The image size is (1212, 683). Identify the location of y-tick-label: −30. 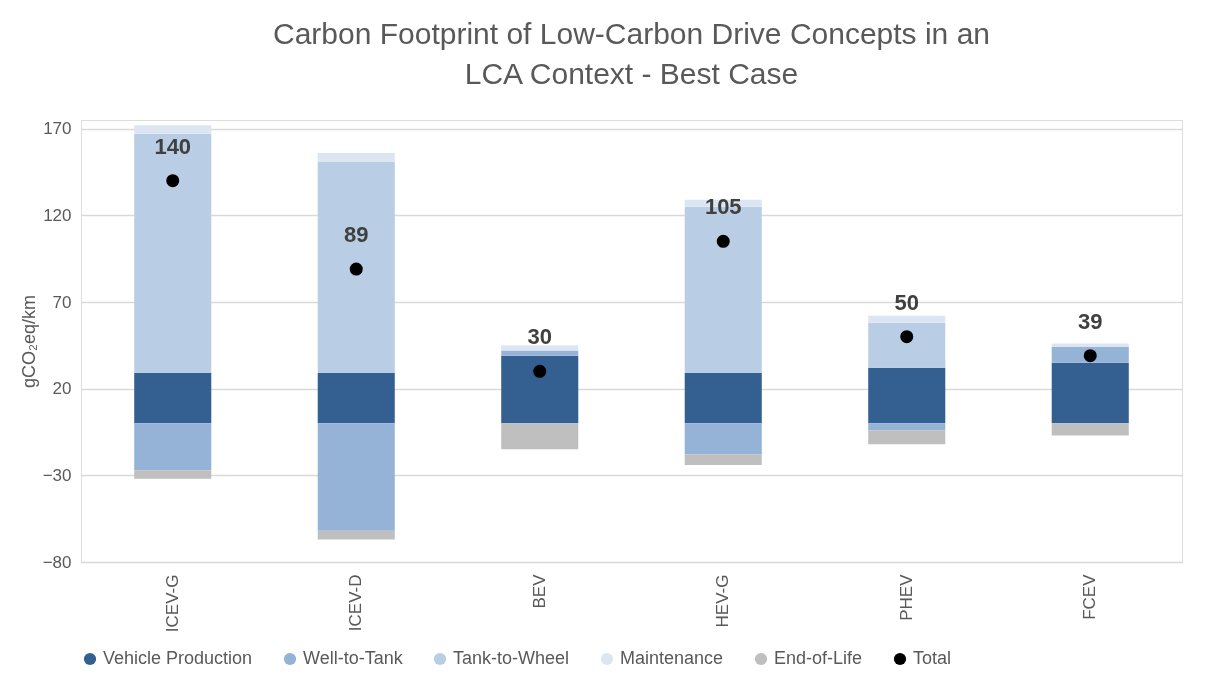
(57, 475).